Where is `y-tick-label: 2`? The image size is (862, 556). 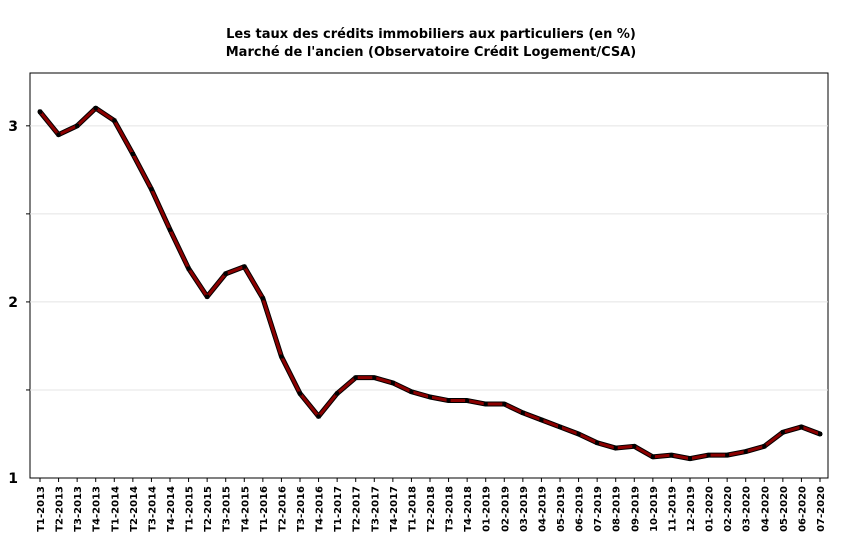 y-tick-label: 2 is located at coordinates (13, 303).